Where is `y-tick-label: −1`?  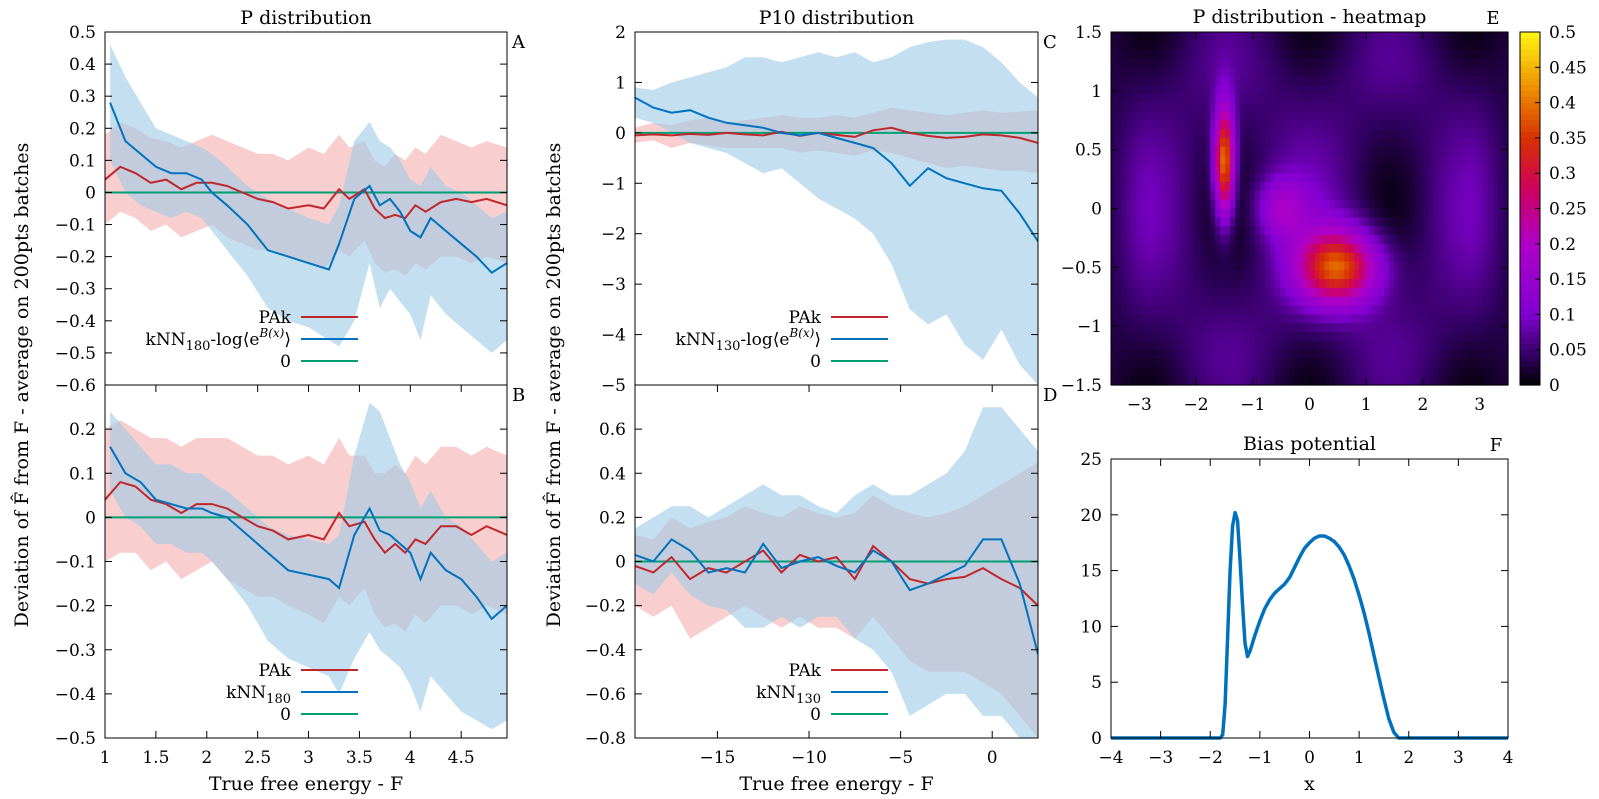 y-tick-label: −1 is located at coordinates (613, 184).